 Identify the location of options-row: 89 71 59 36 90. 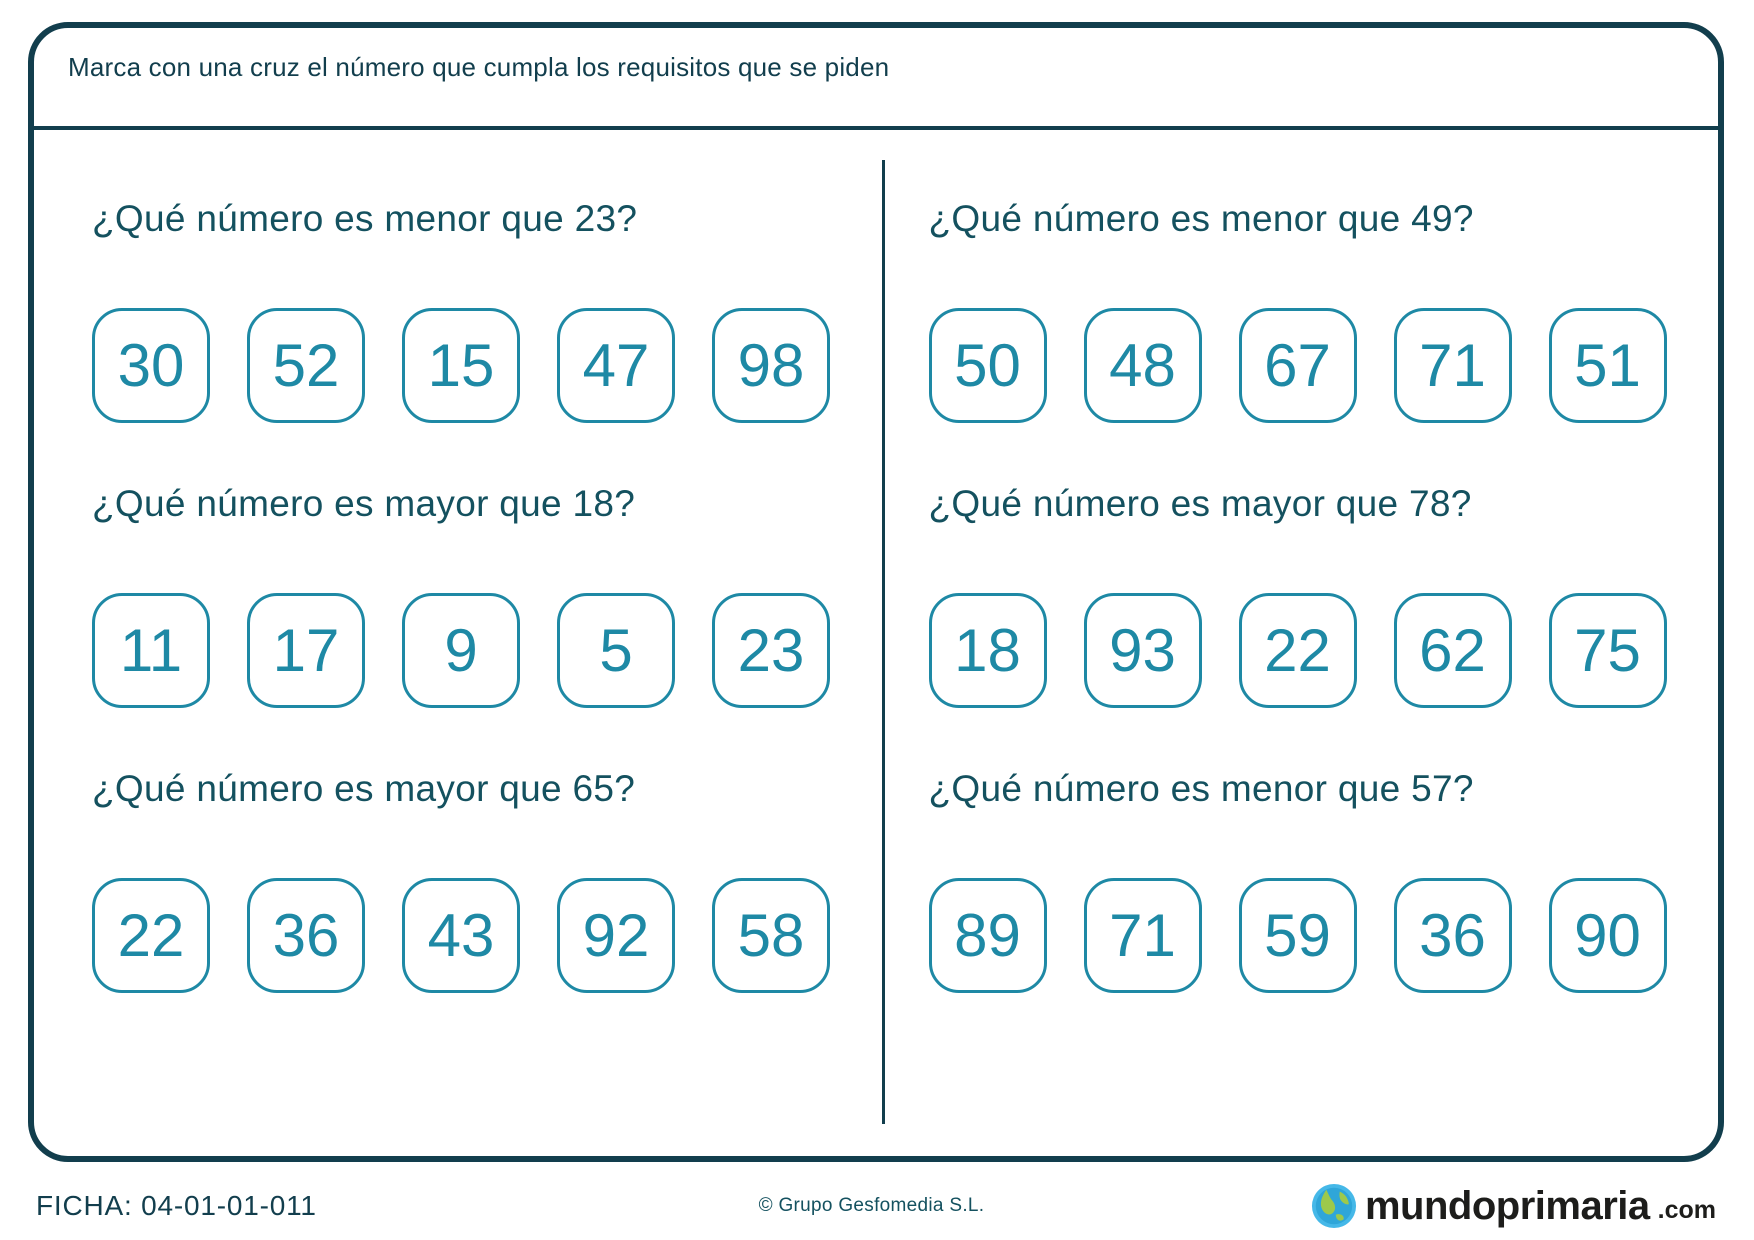
(1323, 935).